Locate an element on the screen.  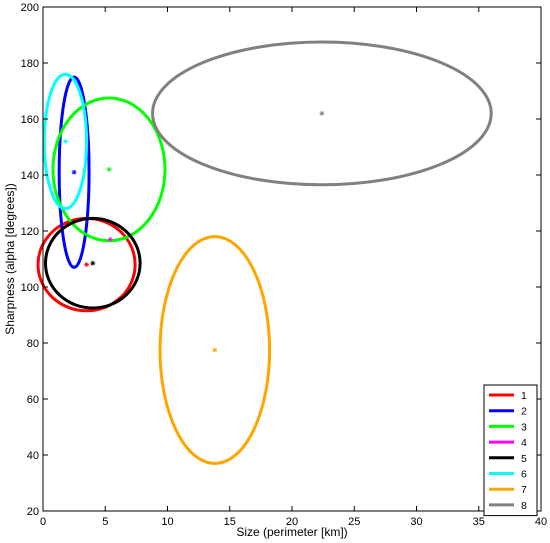
x-axis-label: Size (perimeter [km]) is located at coordinates (291, 532).